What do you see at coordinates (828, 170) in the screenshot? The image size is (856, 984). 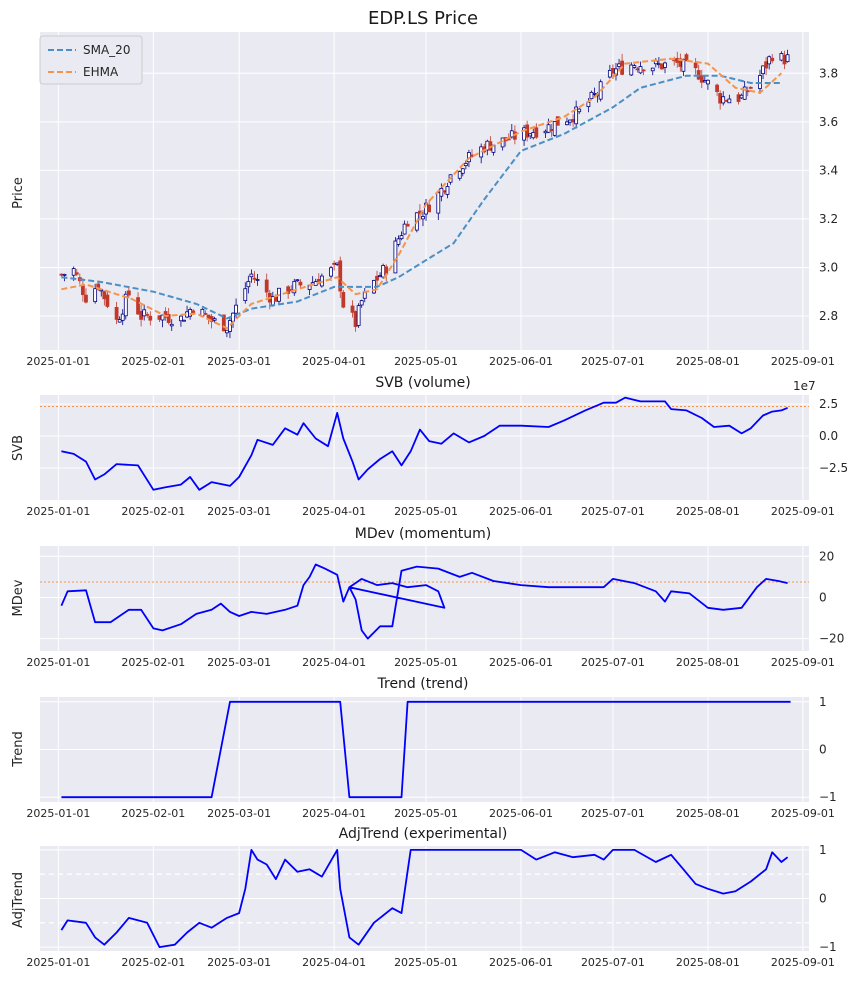 I see `y-tick-label: 3.4` at bounding box center [828, 170].